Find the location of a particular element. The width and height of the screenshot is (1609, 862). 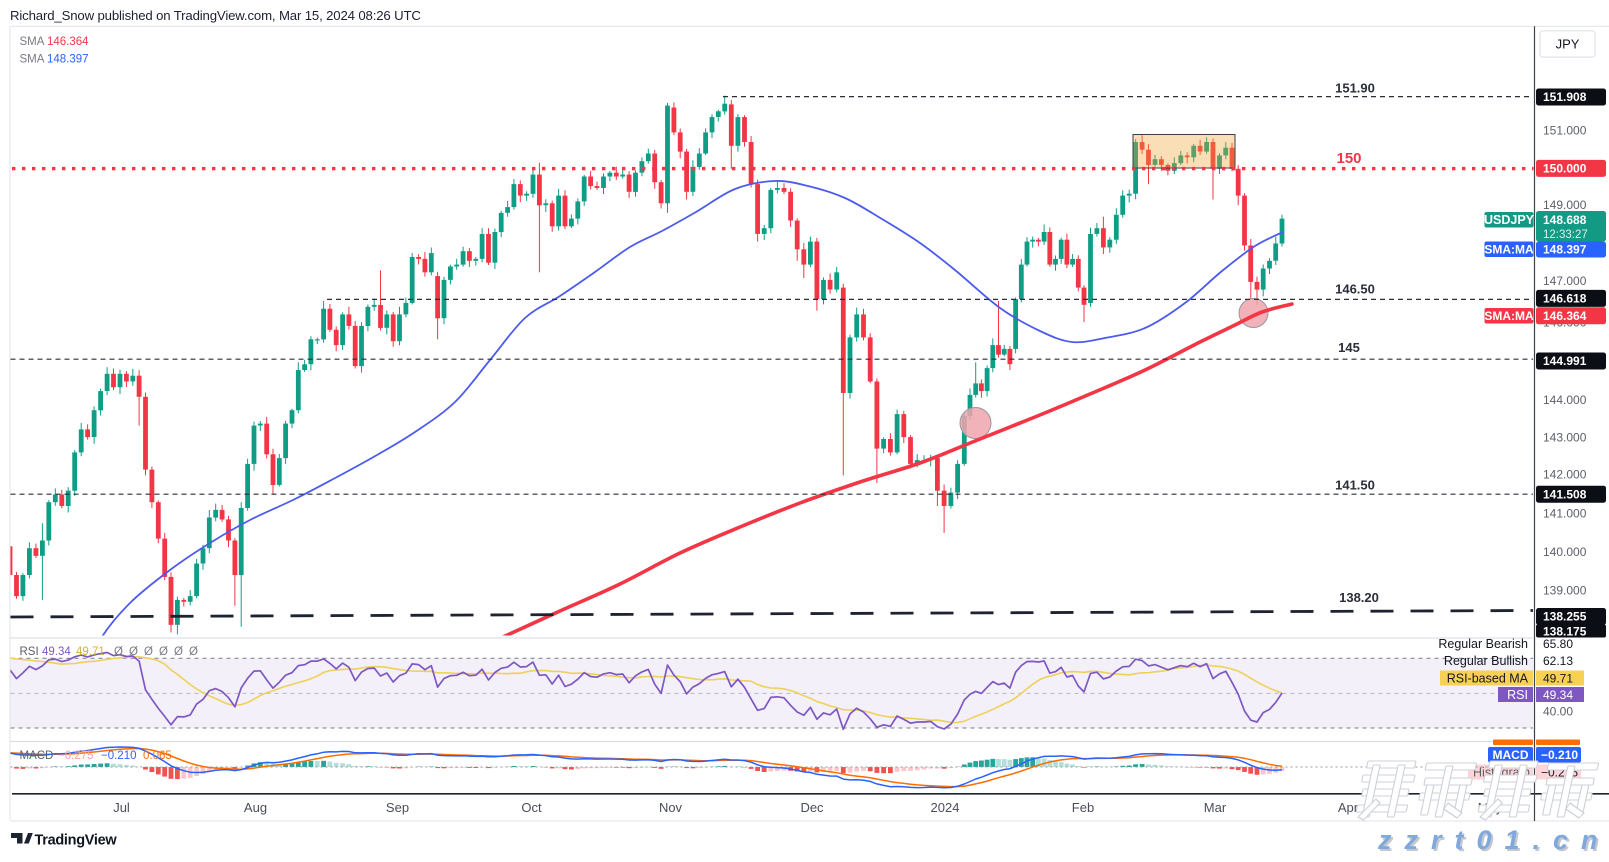

svg-text: JPY is located at coordinates (1568, 44).